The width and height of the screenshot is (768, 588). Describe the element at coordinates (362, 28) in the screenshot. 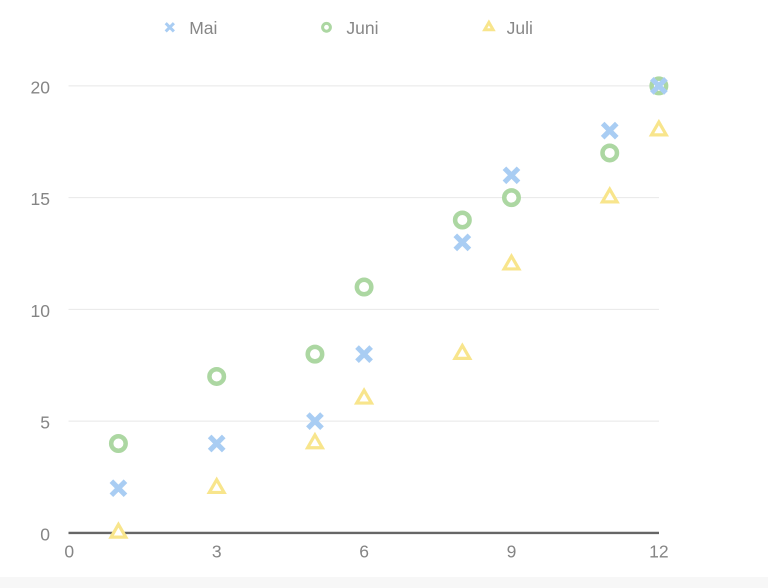

I see `svg-text: Juni` at that location.